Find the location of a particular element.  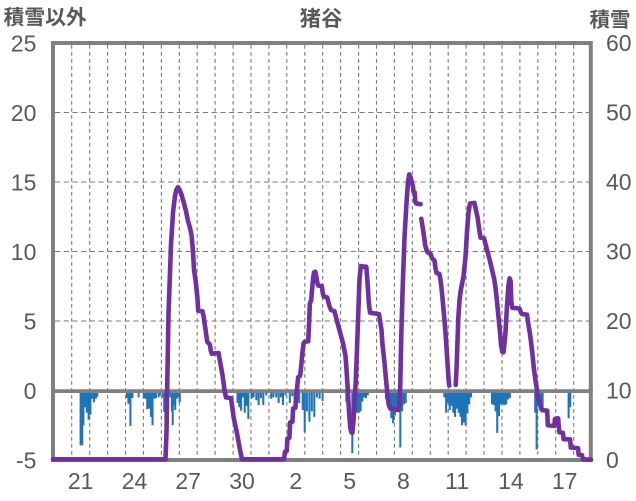

svg-text: 60 is located at coordinates (619, 43).